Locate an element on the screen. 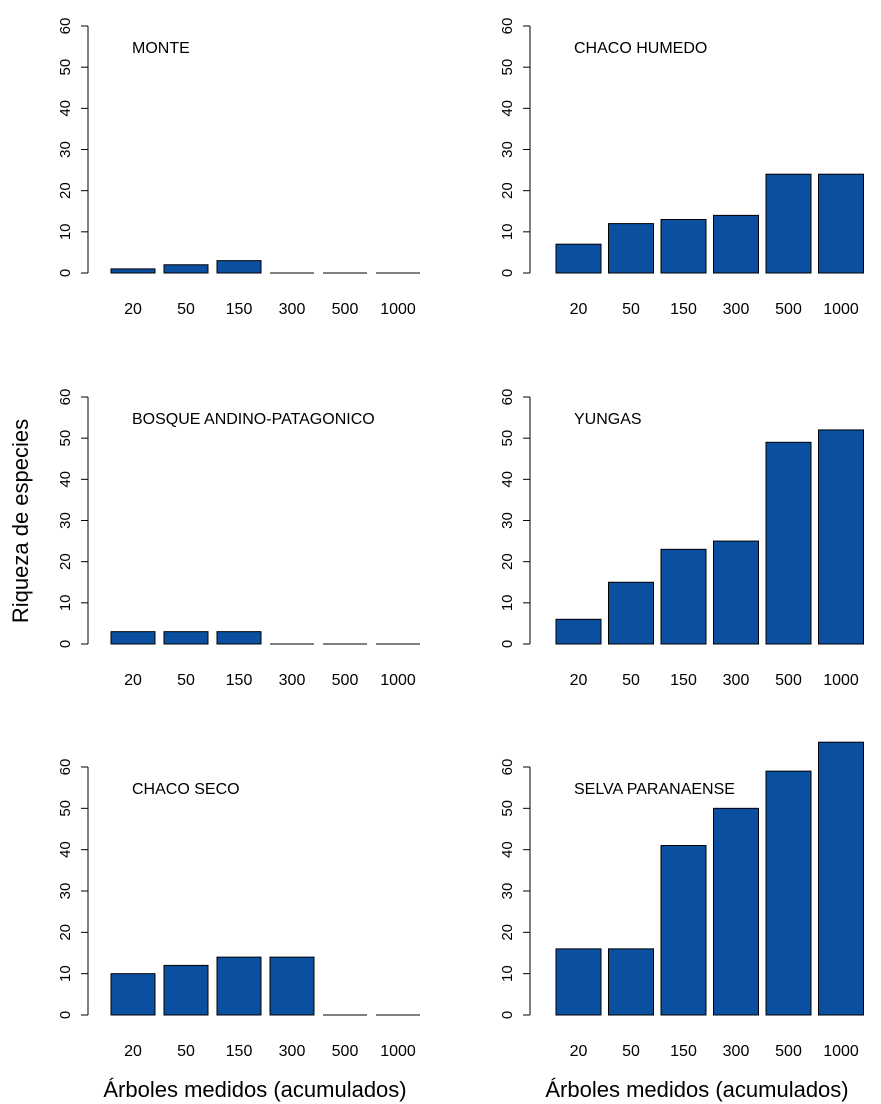 This screenshot has width=881, height=1104. panel: CHACO SECO 0 10 20 30 40 50 60 20 50 150 300 500 1000 is located at coordinates (238, 909).